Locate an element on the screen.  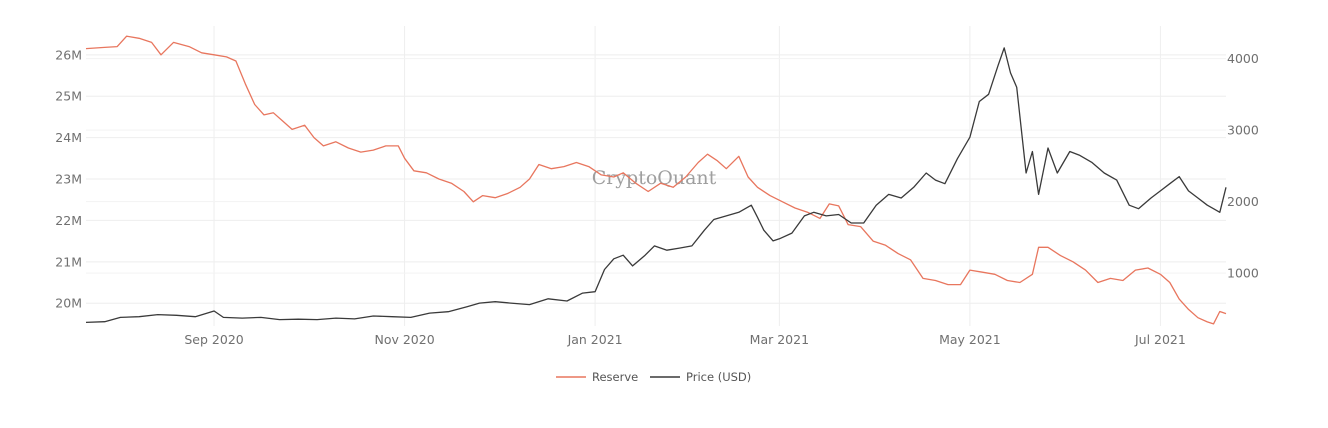
y-left-tick-label: 20M is located at coordinates (68, 303).